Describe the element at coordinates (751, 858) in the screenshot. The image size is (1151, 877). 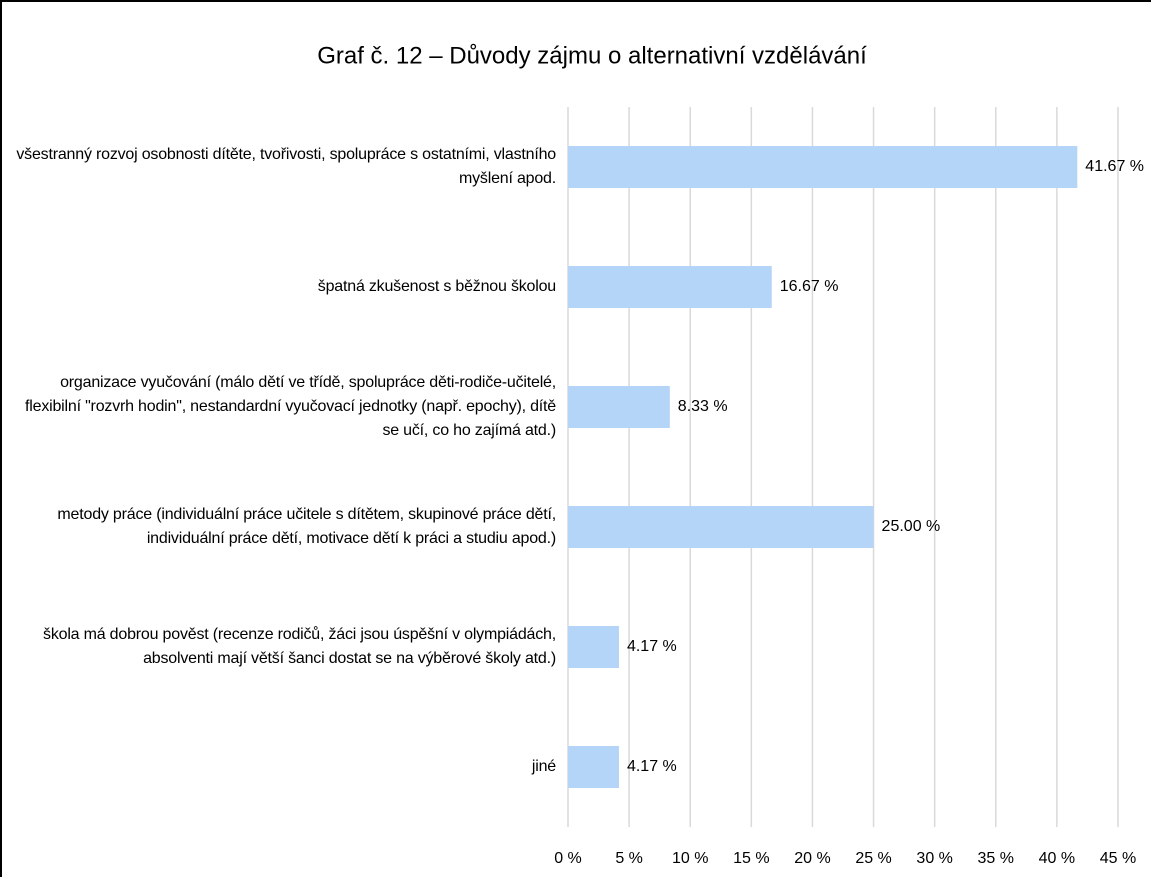
I see `x-tick-label: 15 %` at that location.